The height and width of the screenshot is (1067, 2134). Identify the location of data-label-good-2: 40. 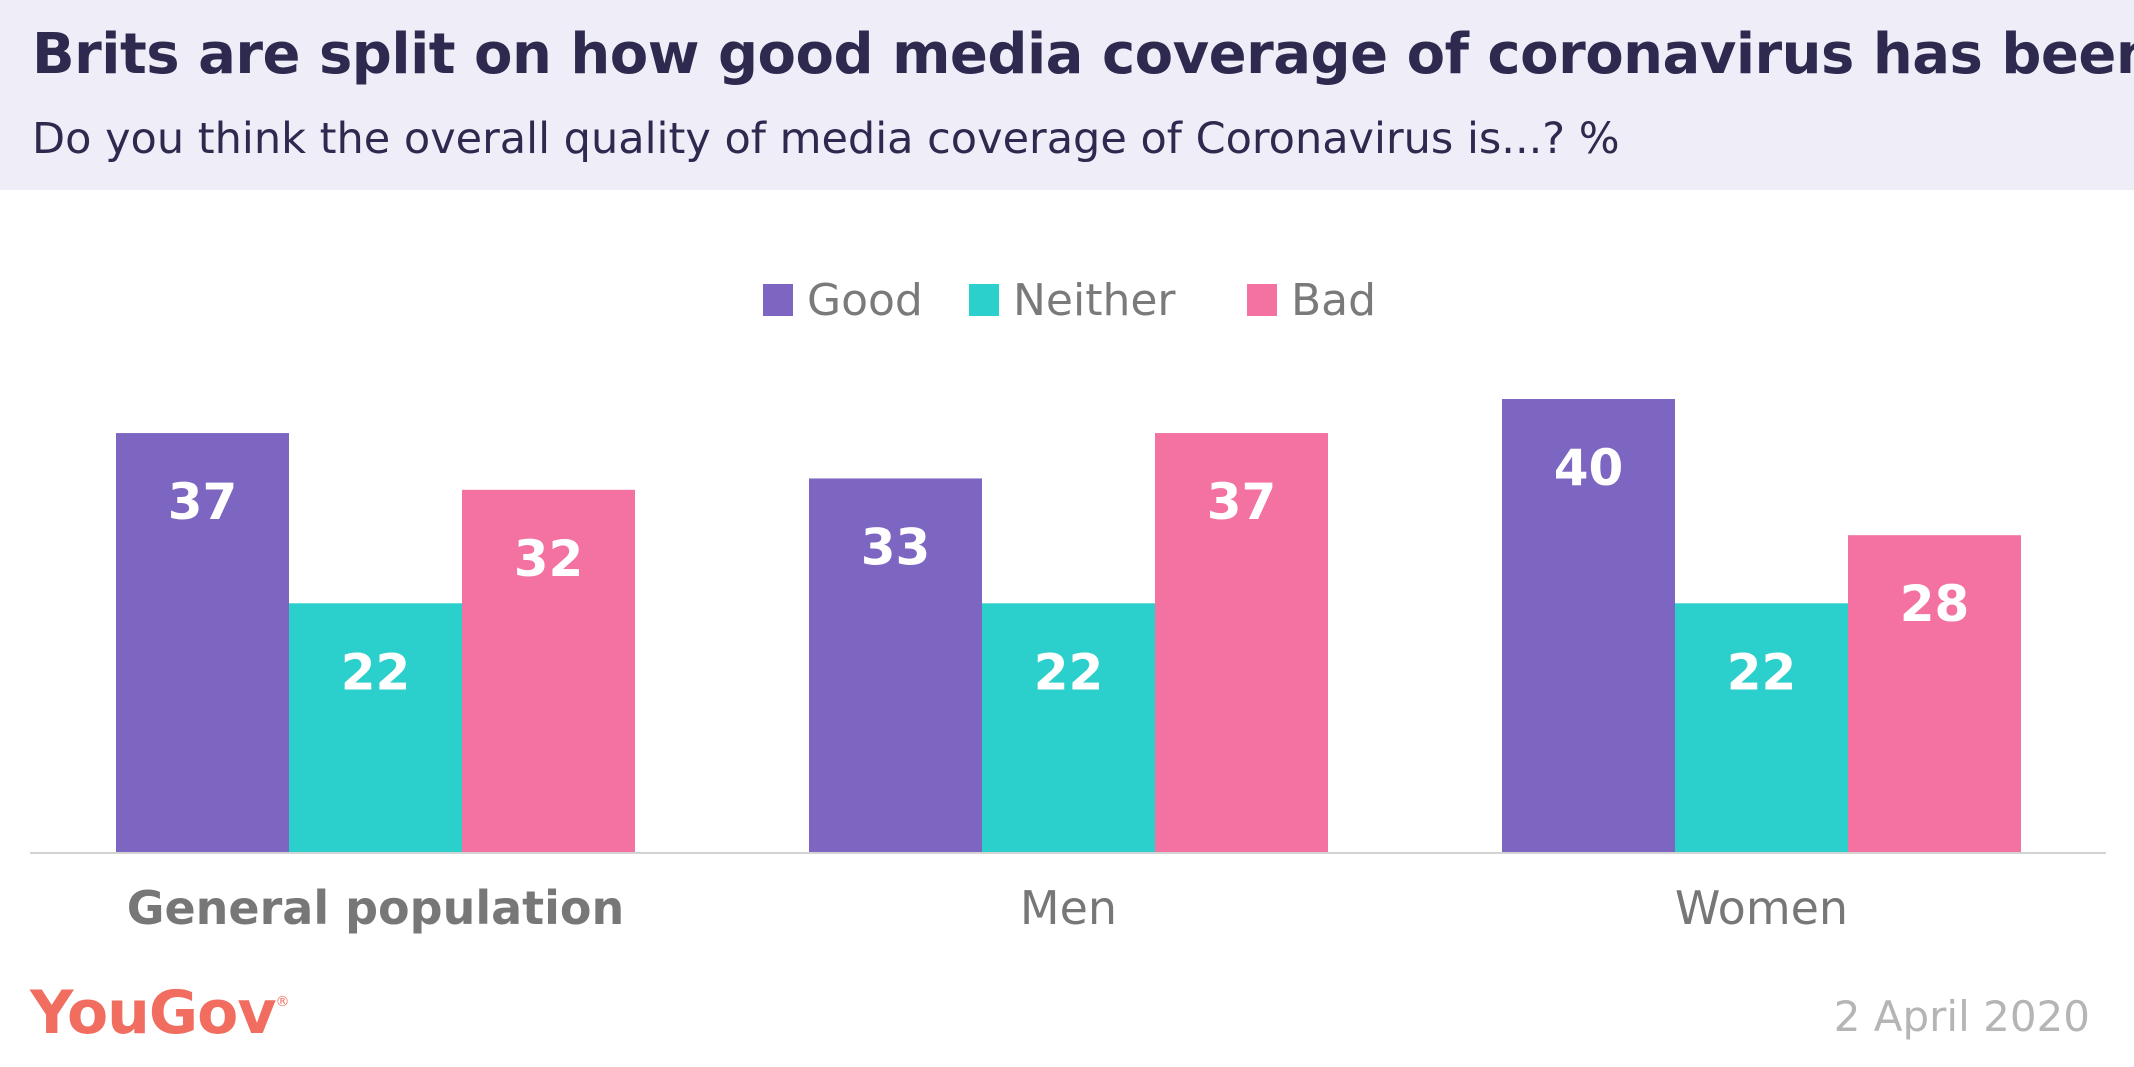
(1589, 468).